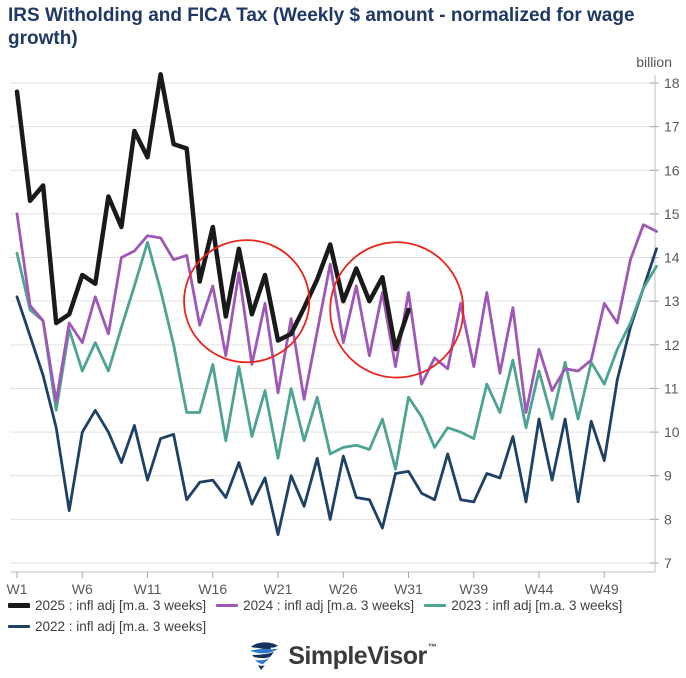  What do you see at coordinates (668, 563) in the screenshot?
I see `y-tick-label: 7` at bounding box center [668, 563].